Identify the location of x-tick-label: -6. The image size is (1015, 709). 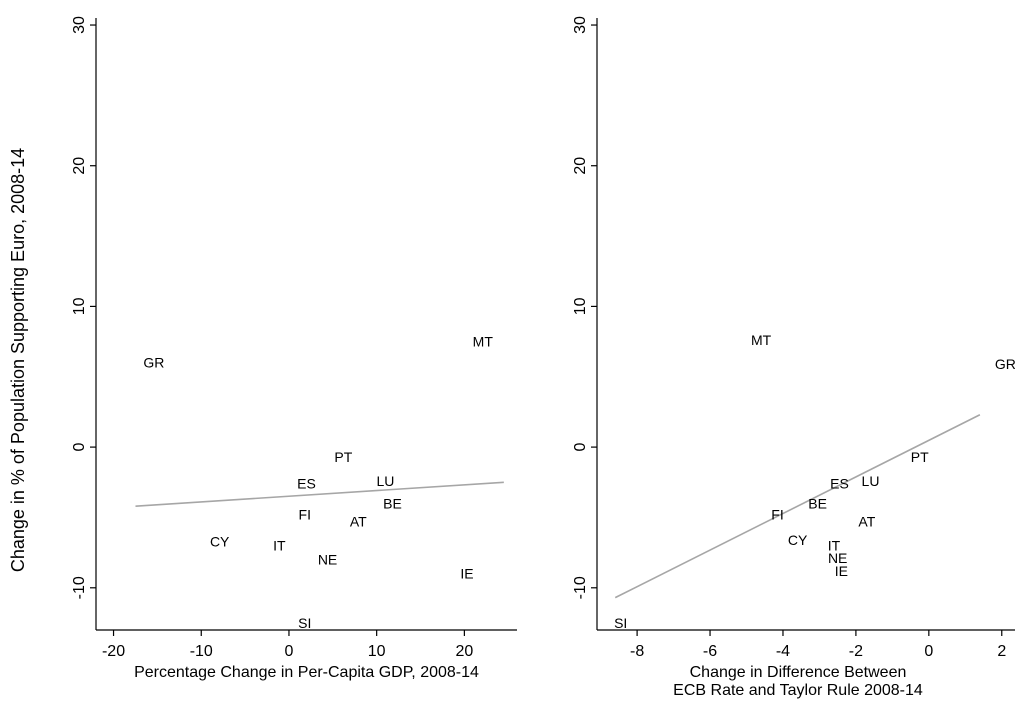
(710, 651).